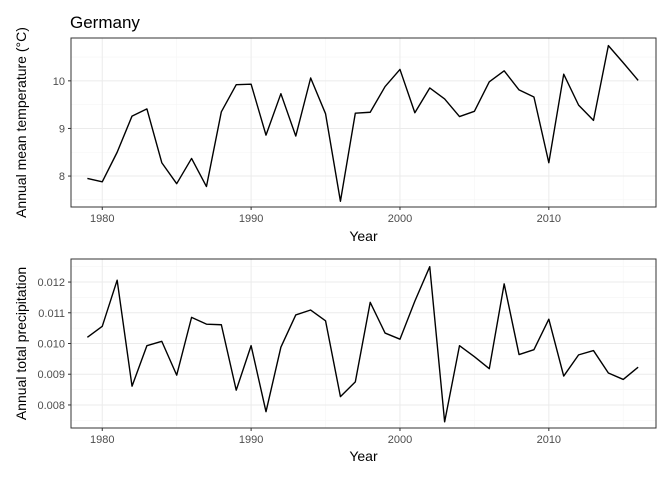 The image size is (672, 480). What do you see at coordinates (62, 129) in the screenshot?
I see `temperature-y-tick-label: 9` at bounding box center [62, 129].